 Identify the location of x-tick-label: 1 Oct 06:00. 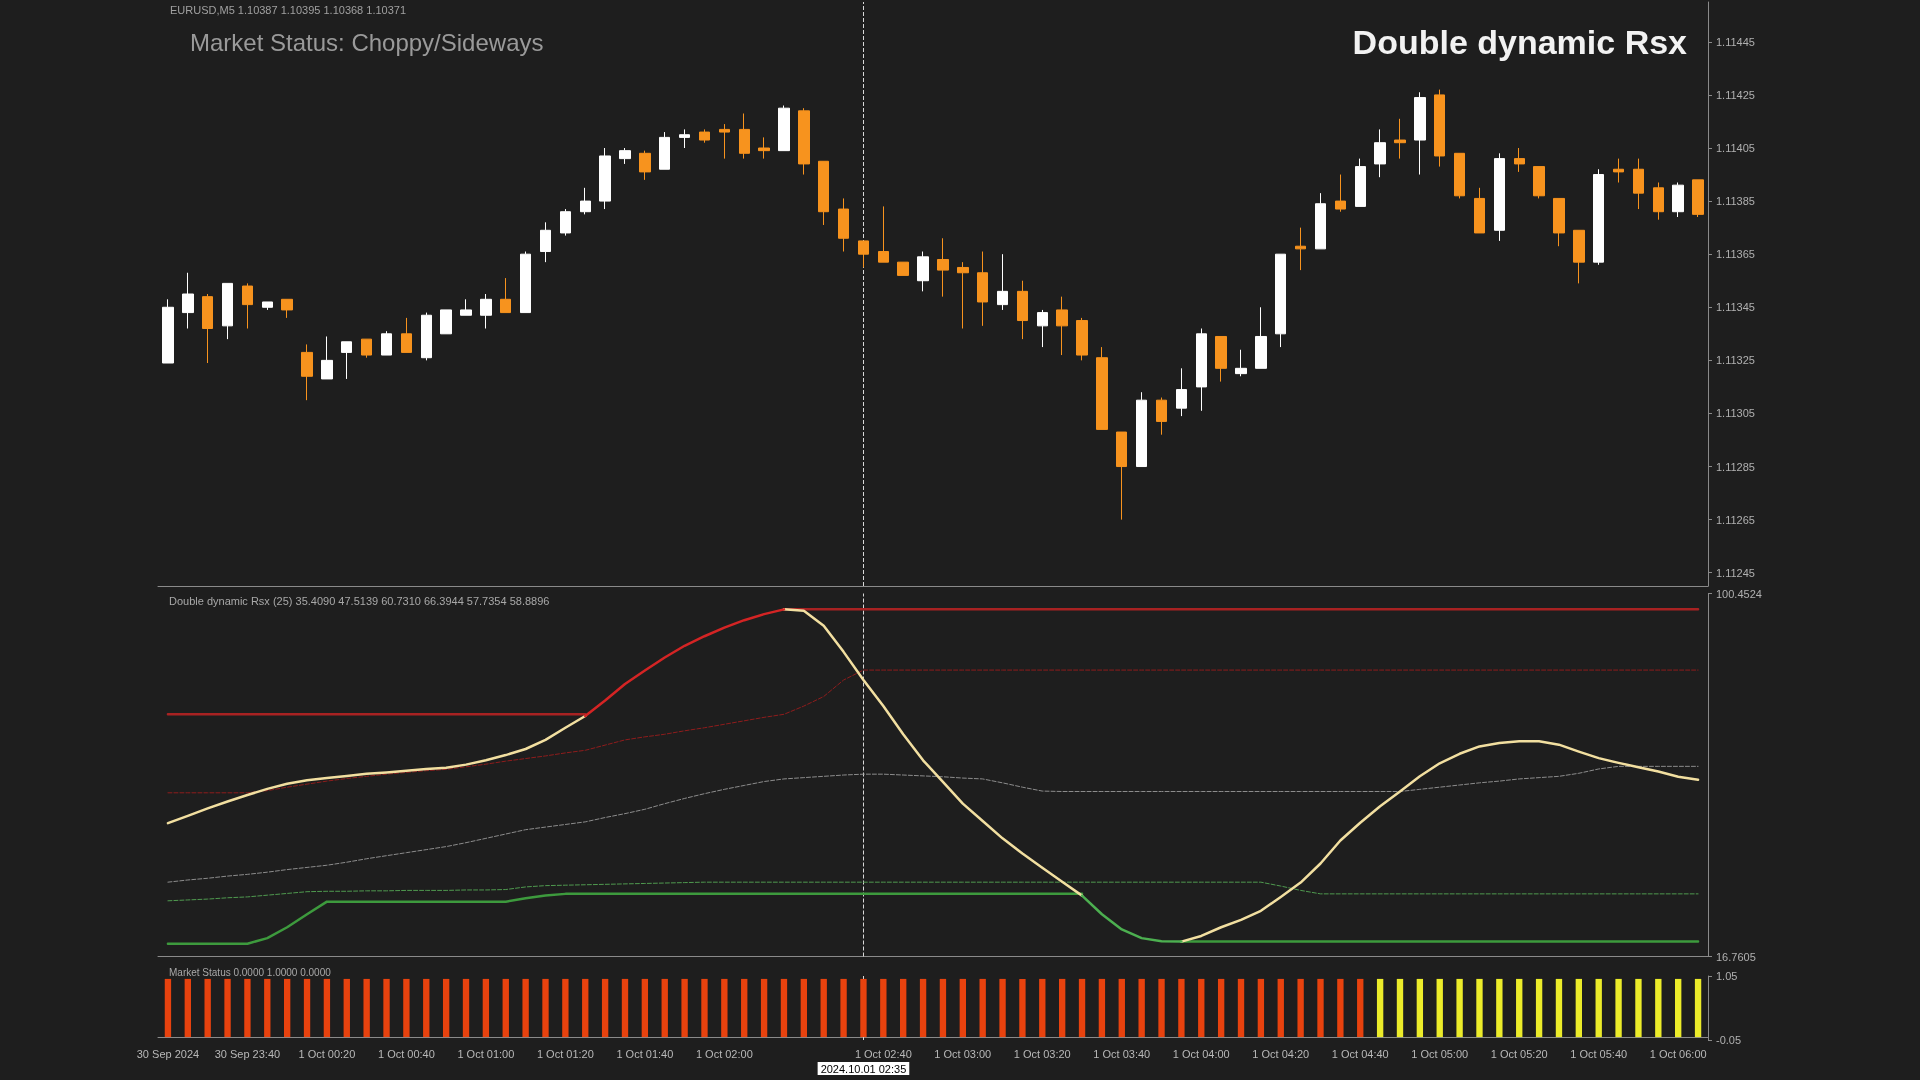
(1678, 1053).